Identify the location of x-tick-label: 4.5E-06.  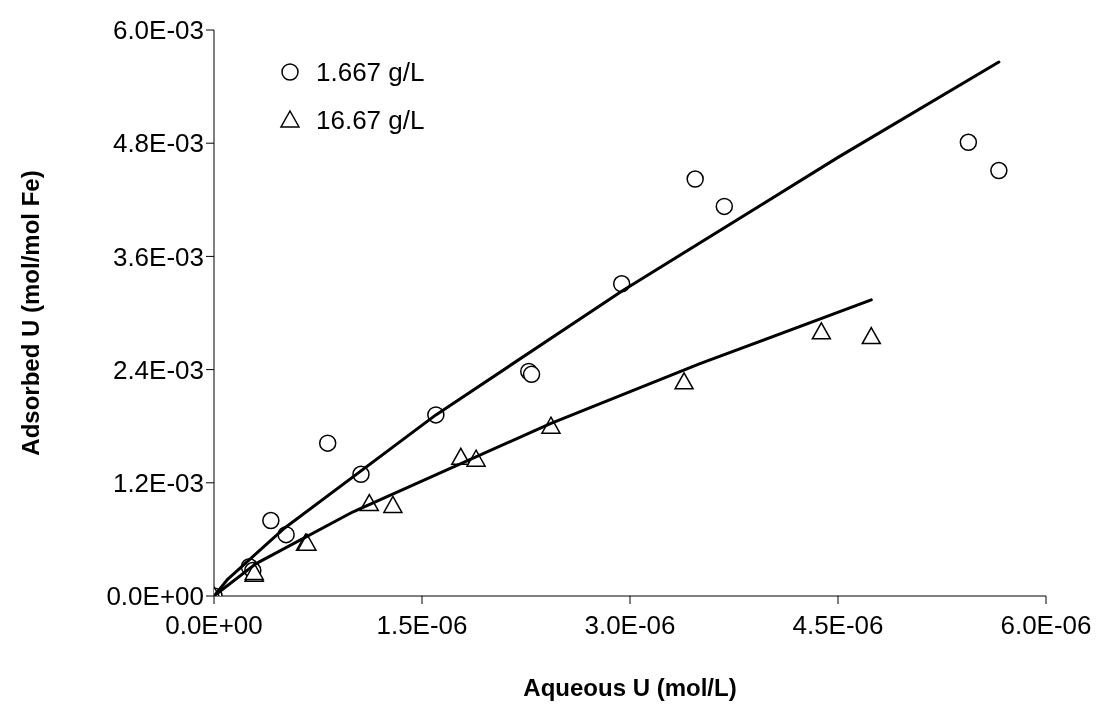
(838, 625).